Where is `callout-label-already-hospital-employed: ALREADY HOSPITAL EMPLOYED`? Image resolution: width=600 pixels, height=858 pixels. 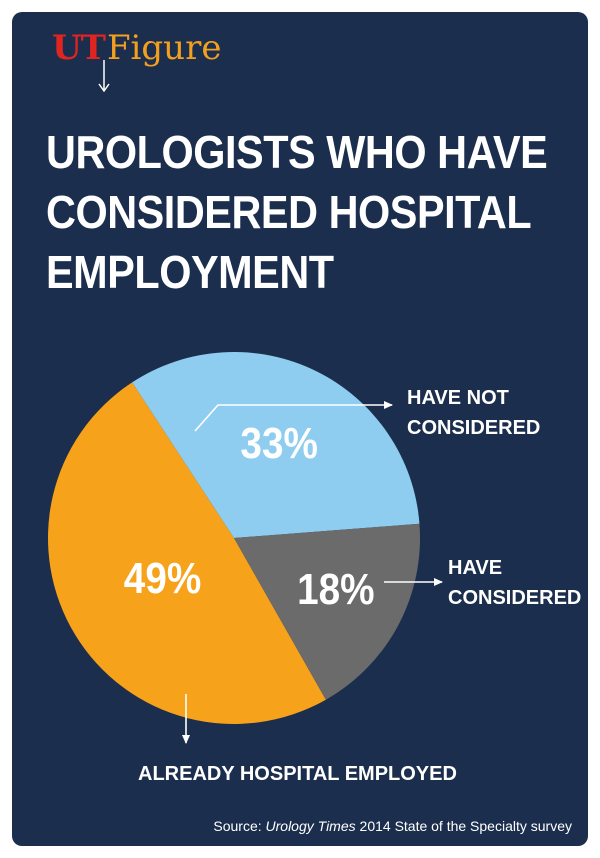
callout-label-already-hospital-employed: ALREADY HOSPITAL EMPLOYED is located at coordinates (297, 774).